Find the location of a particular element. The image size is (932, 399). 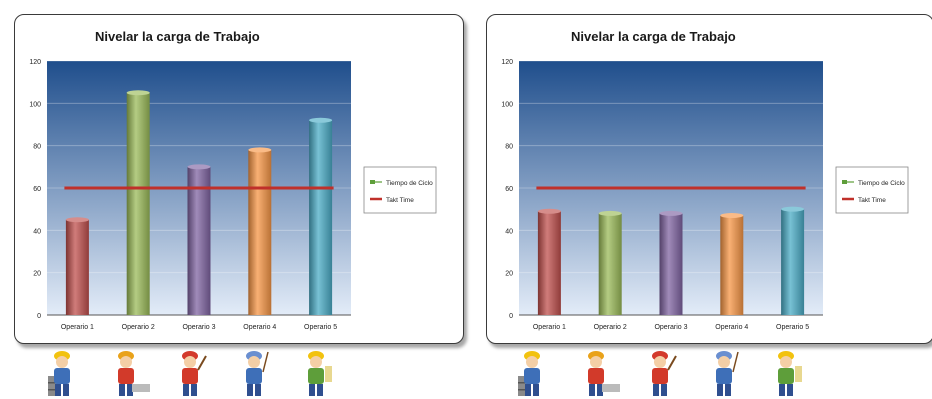

worker-illustrations-left is located at coordinates (190, 373).